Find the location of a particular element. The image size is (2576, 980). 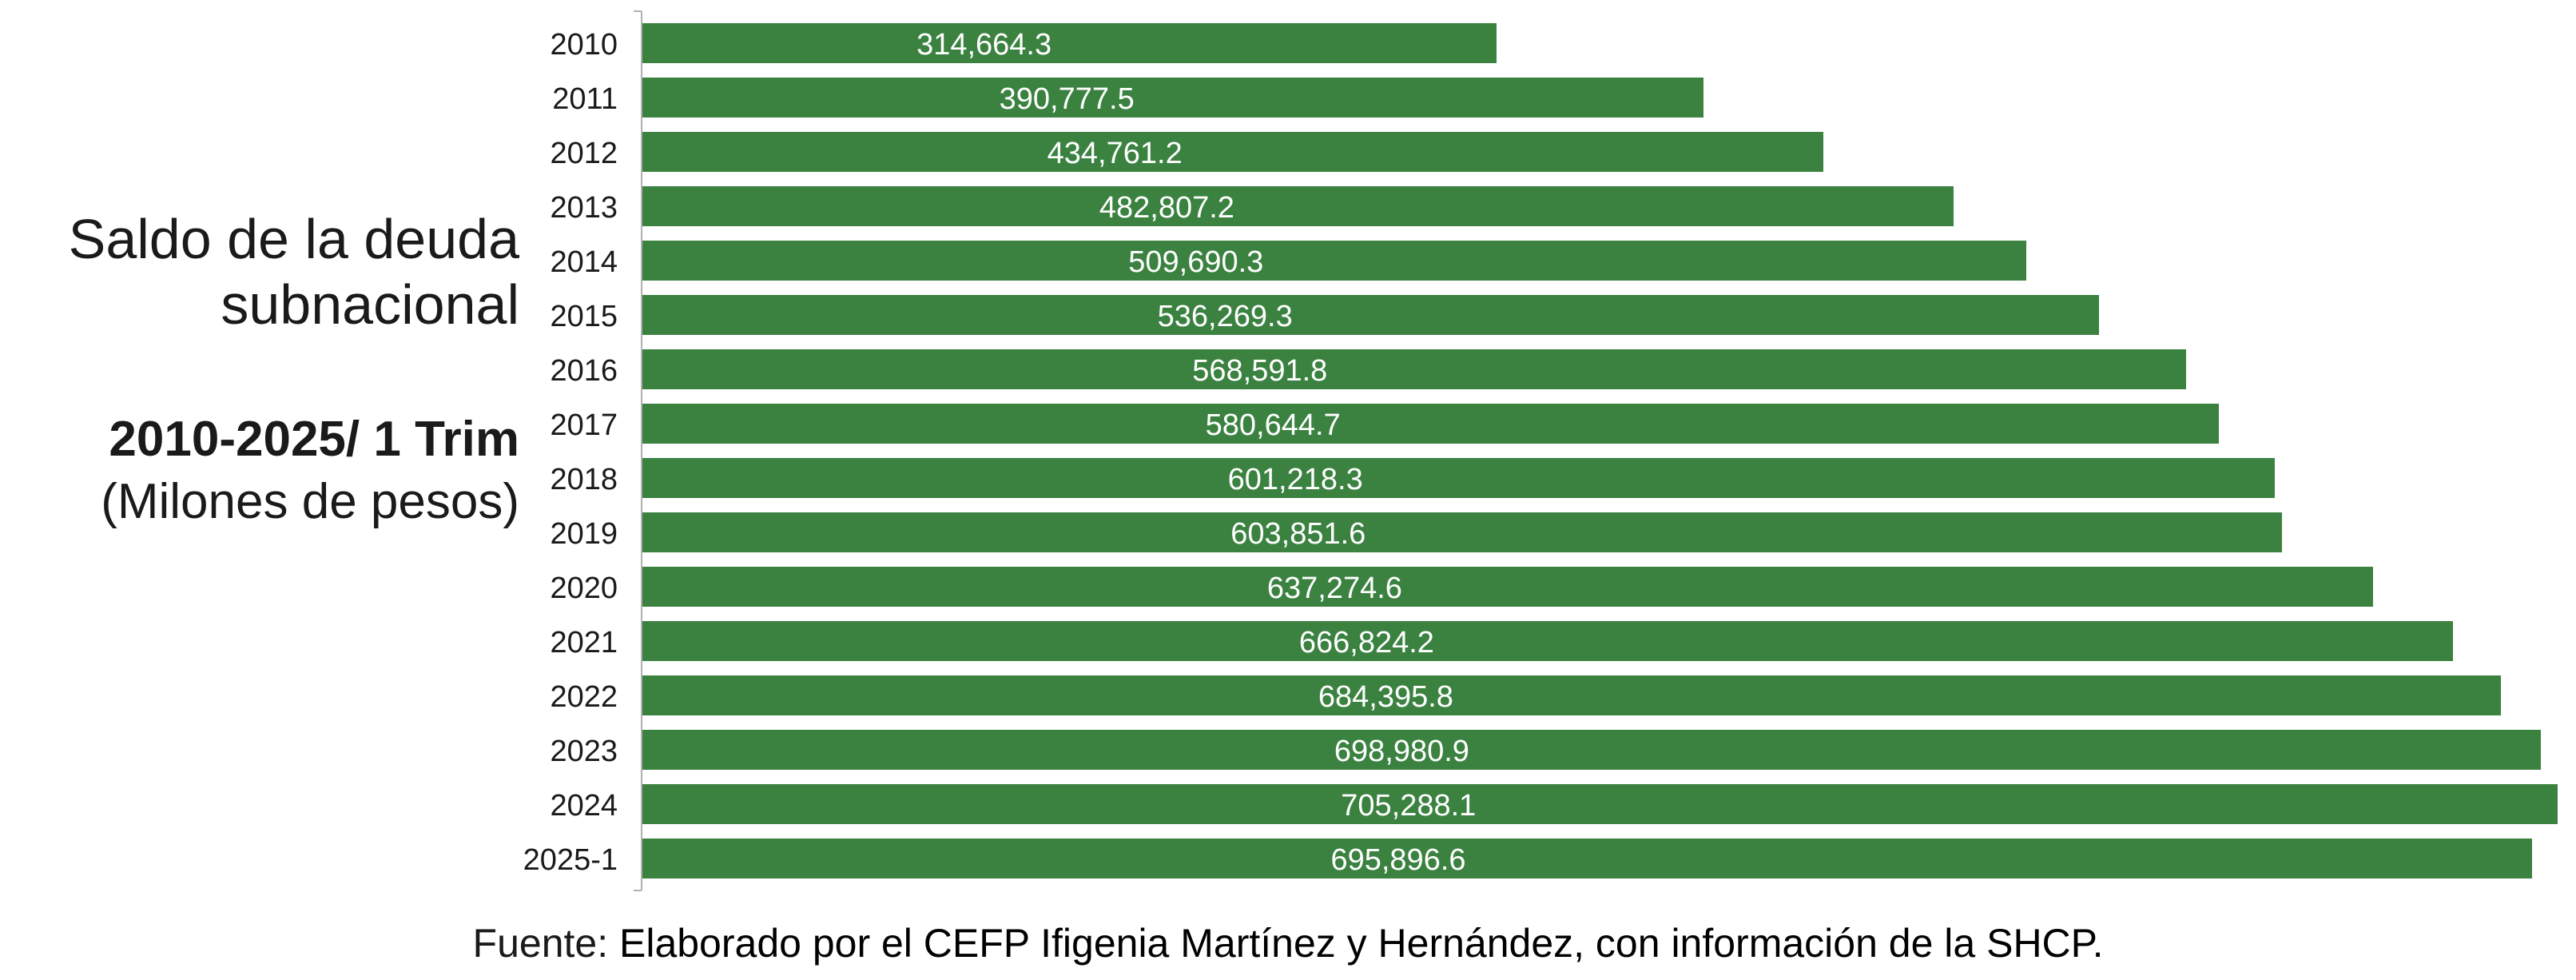

title-line-1: Saldo de la deuda is located at coordinates (293, 239).